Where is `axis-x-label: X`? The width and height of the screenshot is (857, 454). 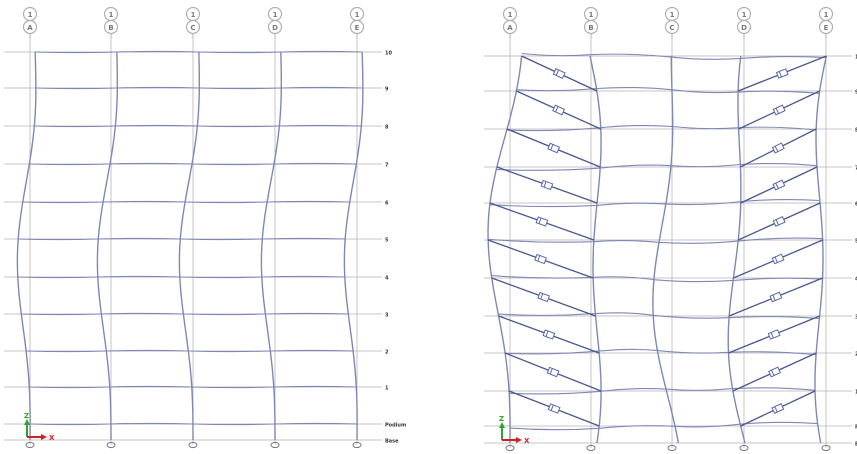
axis-x-label: X is located at coordinates (527, 441).